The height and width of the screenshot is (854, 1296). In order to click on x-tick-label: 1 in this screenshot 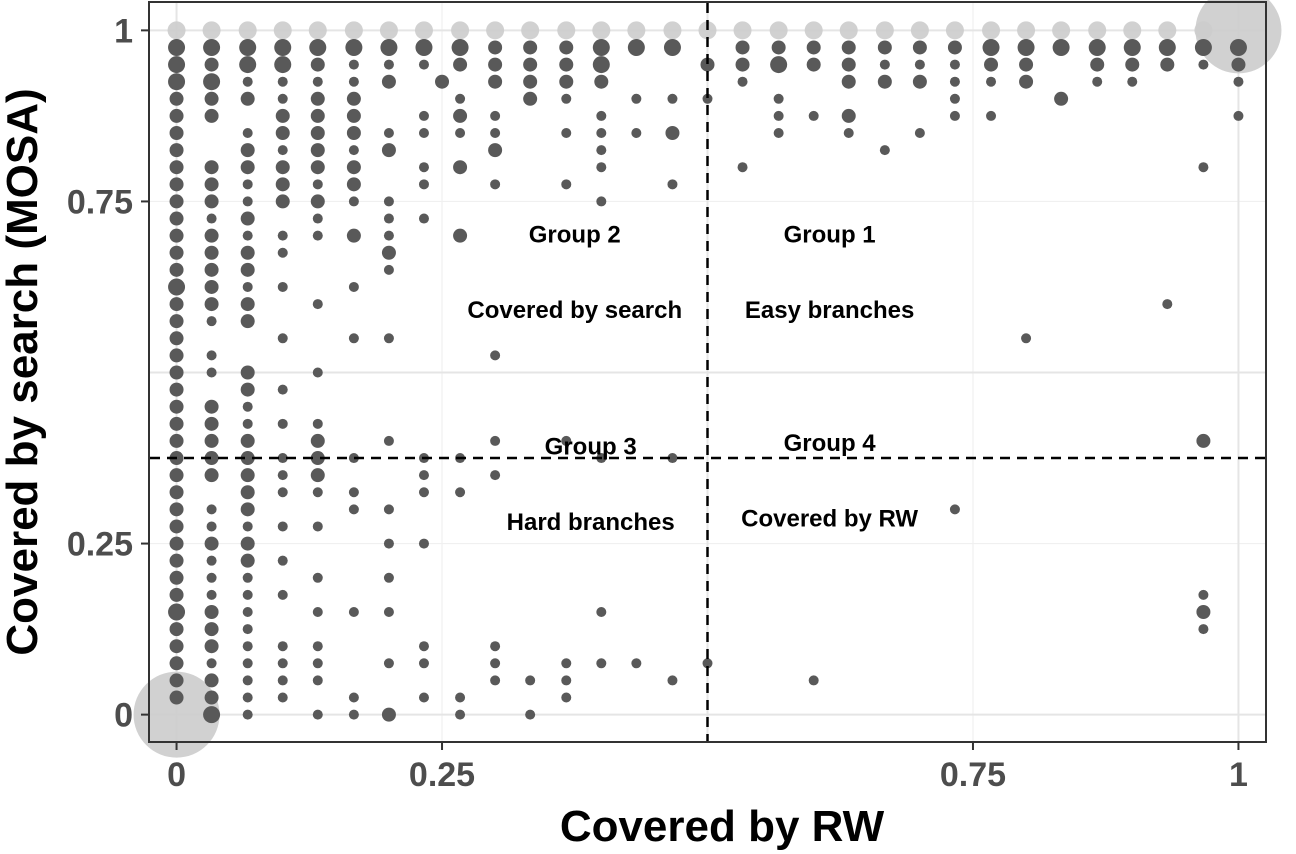, I will do `click(1238, 775)`.